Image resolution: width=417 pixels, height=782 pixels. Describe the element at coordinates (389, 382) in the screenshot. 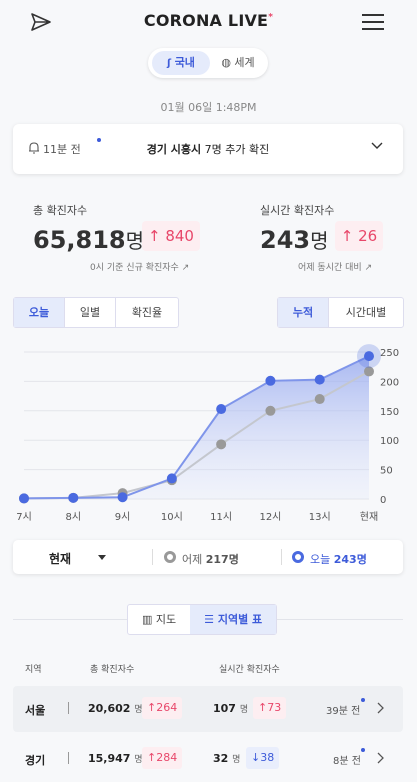

I see `y-tick-label: 200` at that location.